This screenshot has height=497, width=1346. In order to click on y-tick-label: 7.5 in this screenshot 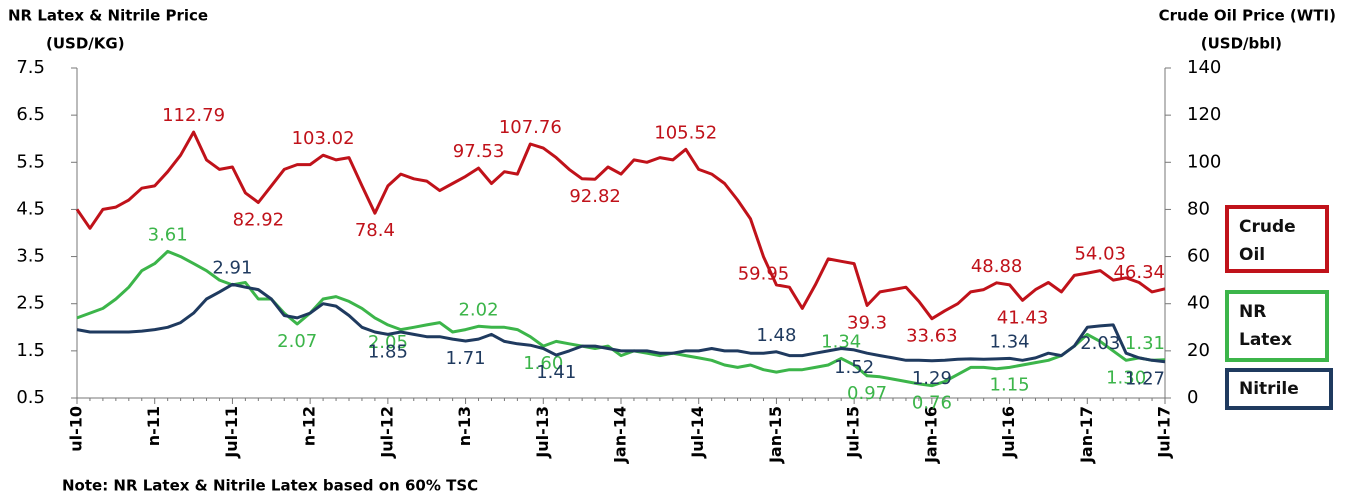, I will do `click(30, 67)`.